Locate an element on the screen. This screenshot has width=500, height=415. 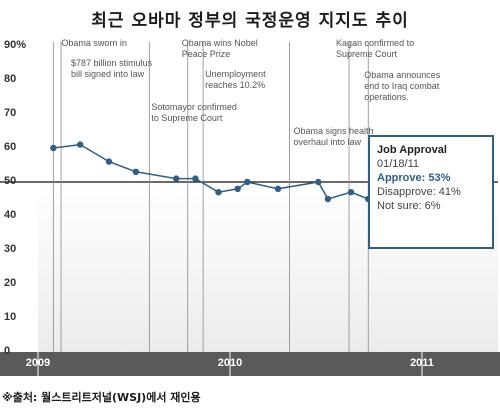
y-tick-label: 90% is located at coordinates (15, 45).